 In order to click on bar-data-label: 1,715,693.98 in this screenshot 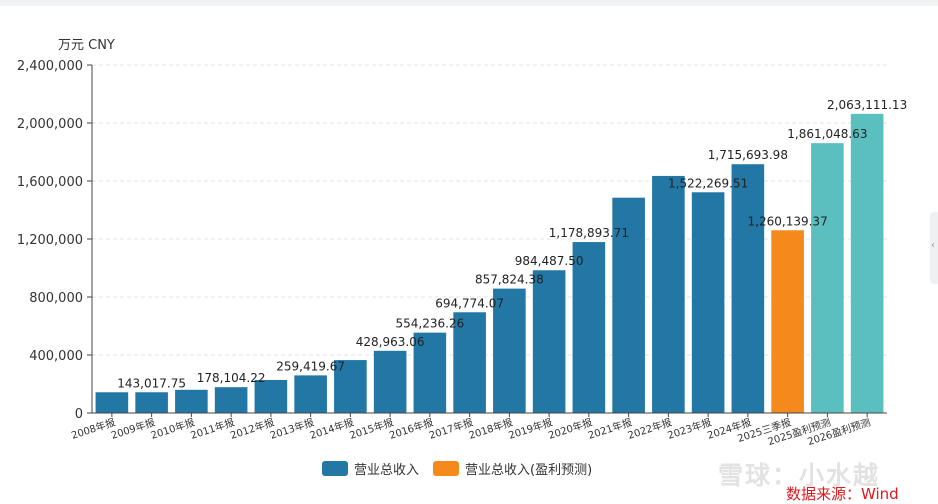, I will do `click(748, 155)`.